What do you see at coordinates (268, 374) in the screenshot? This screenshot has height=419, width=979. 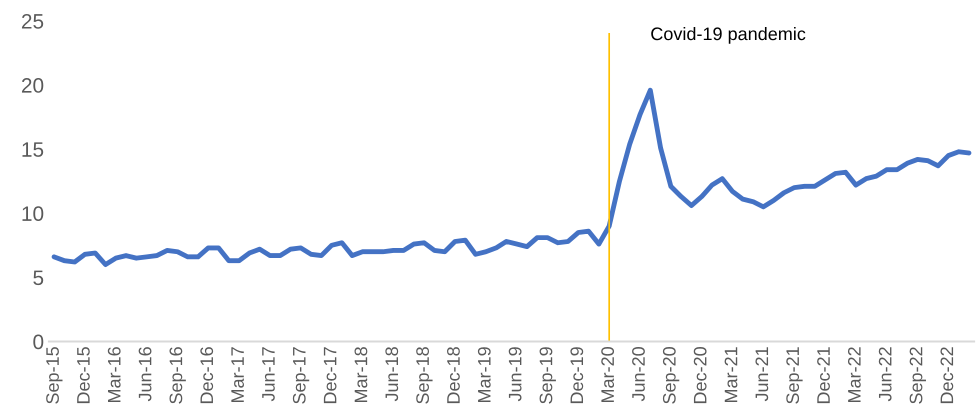 I see `x-tick-label: Jun-17` at bounding box center [268, 374].